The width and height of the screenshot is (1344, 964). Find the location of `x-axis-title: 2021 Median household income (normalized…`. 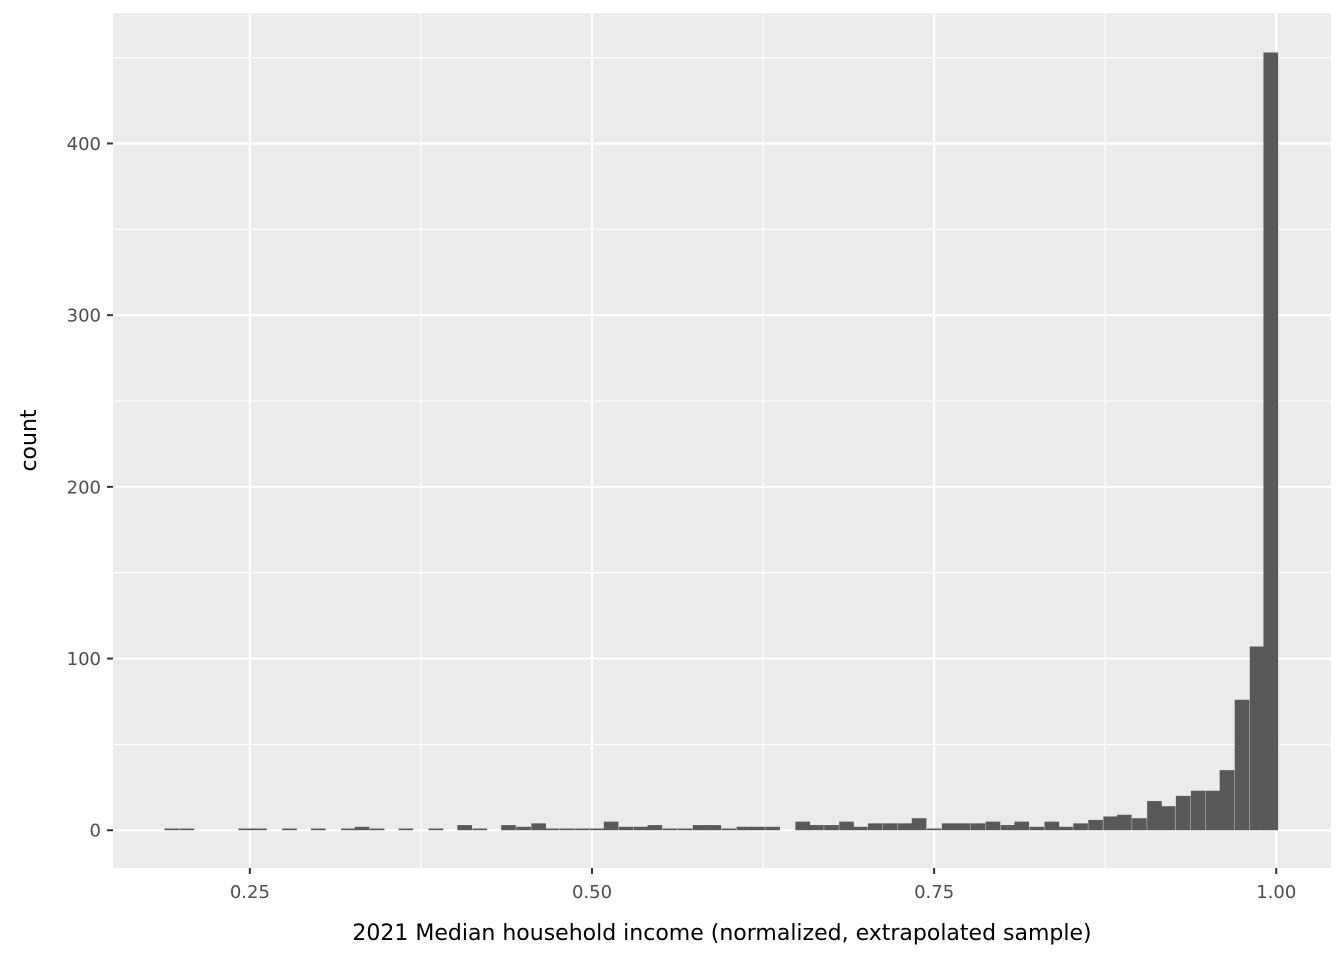

x-axis-title: 2021 Median household income (normalized… is located at coordinates (721, 933).